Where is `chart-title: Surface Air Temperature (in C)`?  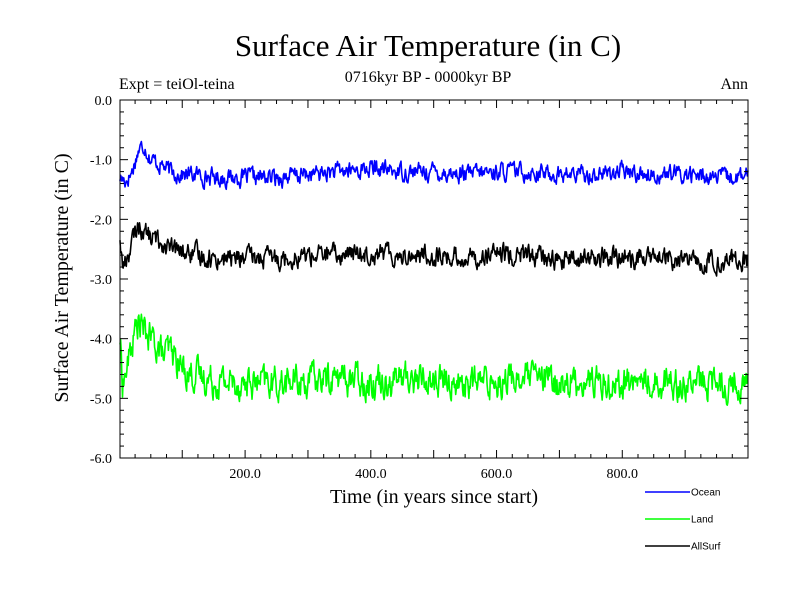
chart-title: Surface Air Temperature (in C) is located at coordinates (428, 45).